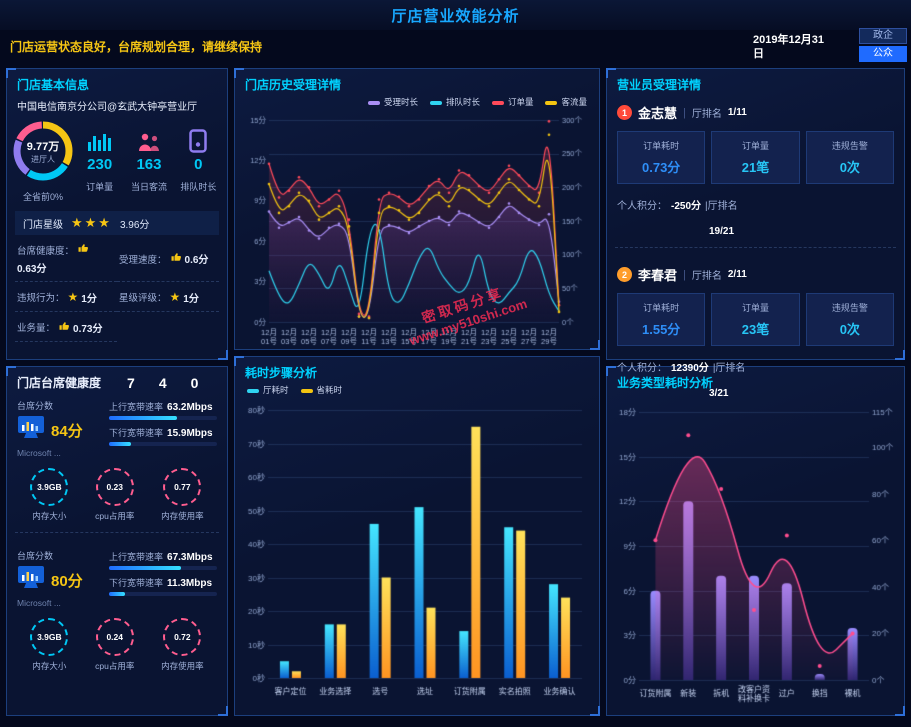 The height and width of the screenshot is (727, 911). Describe the element at coordinates (36, 328) in the screenshot. I see `metric-label: 业务量：` at that location.